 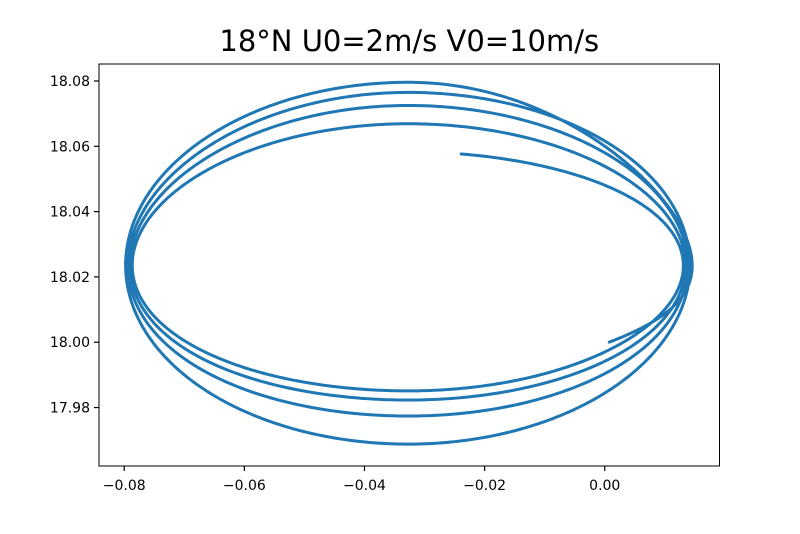 I want to click on y-tick-label: 17.98, so click(x=70, y=409).